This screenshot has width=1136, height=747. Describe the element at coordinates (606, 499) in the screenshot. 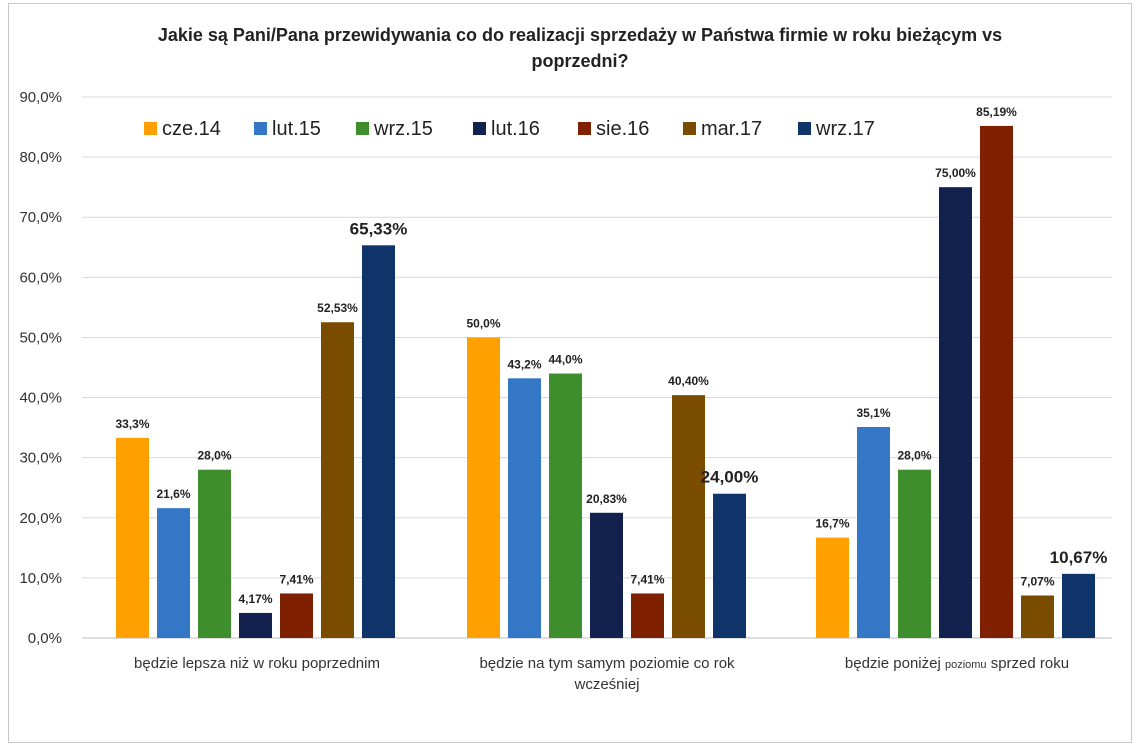

I see `data-label: 20,83%` at that location.